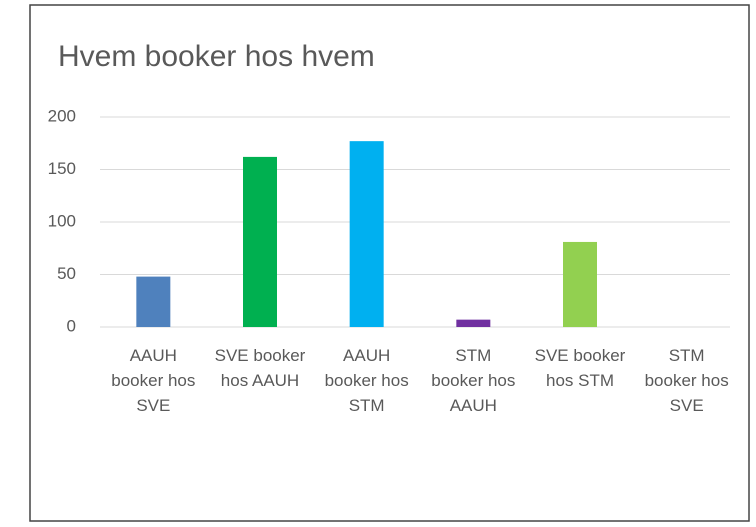 The width and height of the screenshot is (756, 527). Describe the element at coordinates (153, 380) in the screenshot. I see `x-tick-label: AAUH booker hos SVE` at that location.